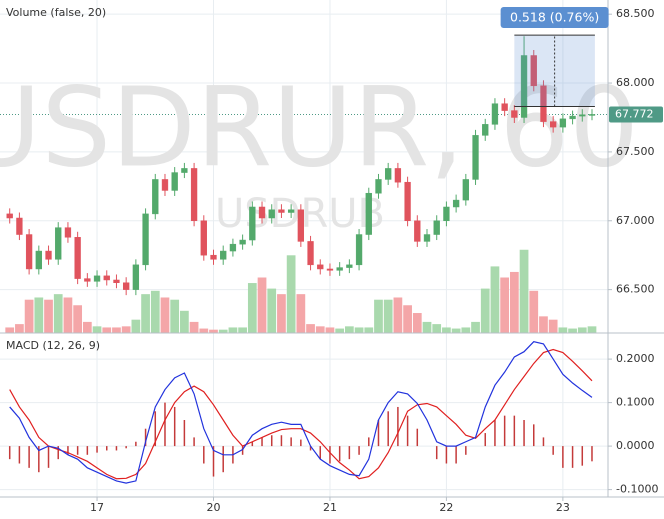 The width and height of the screenshot is (664, 519). What do you see at coordinates (635, 82) in the screenshot?
I see `y-tick-label: 68.000` at bounding box center [635, 82].